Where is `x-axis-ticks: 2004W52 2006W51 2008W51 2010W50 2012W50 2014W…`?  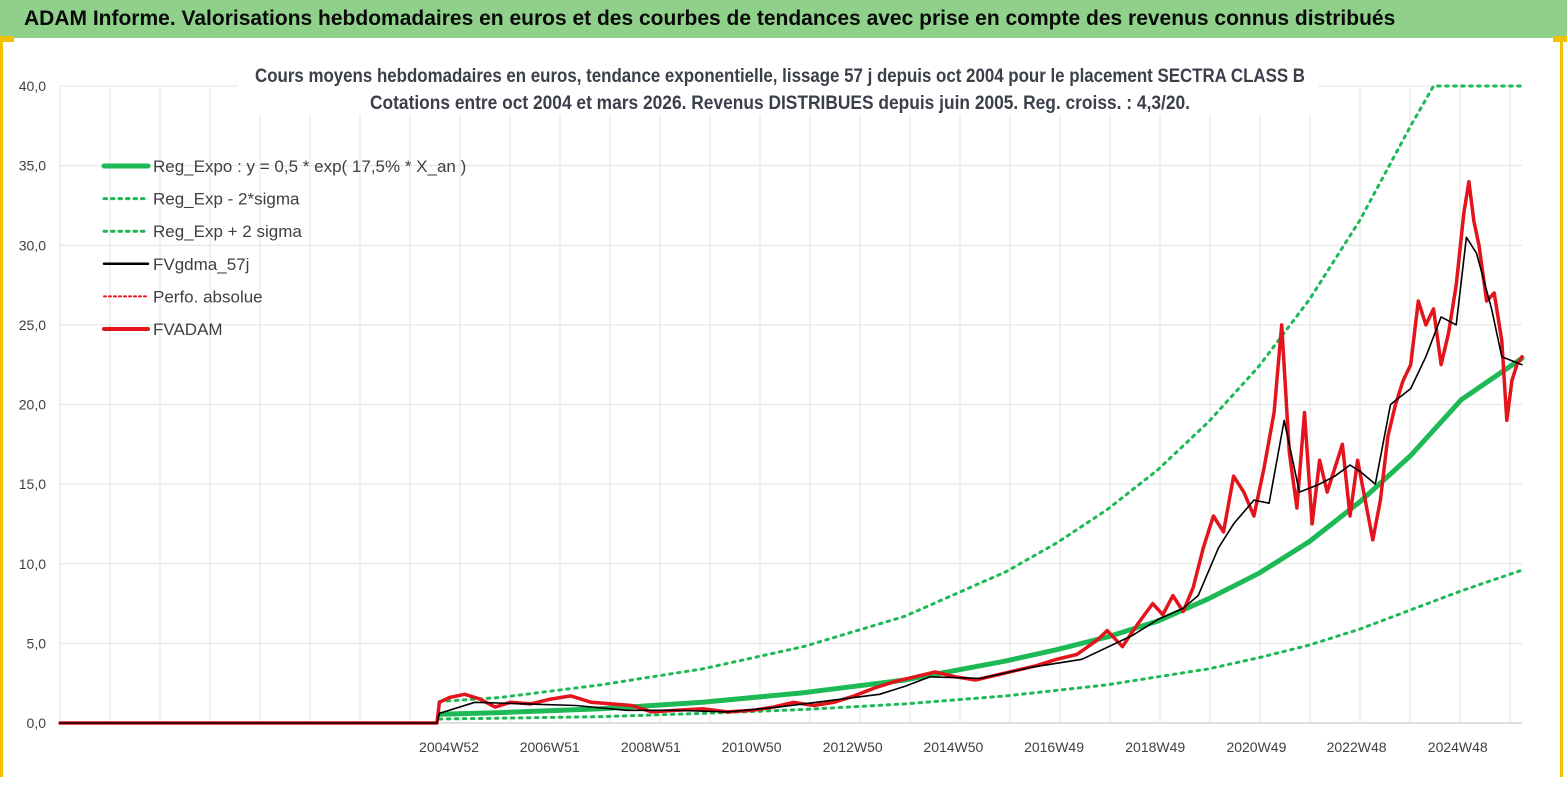
x-axis-ticks: 2004W52 2006W51 2008W51 2010W50 2012W50 2014W… is located at coordinates (953, 747).